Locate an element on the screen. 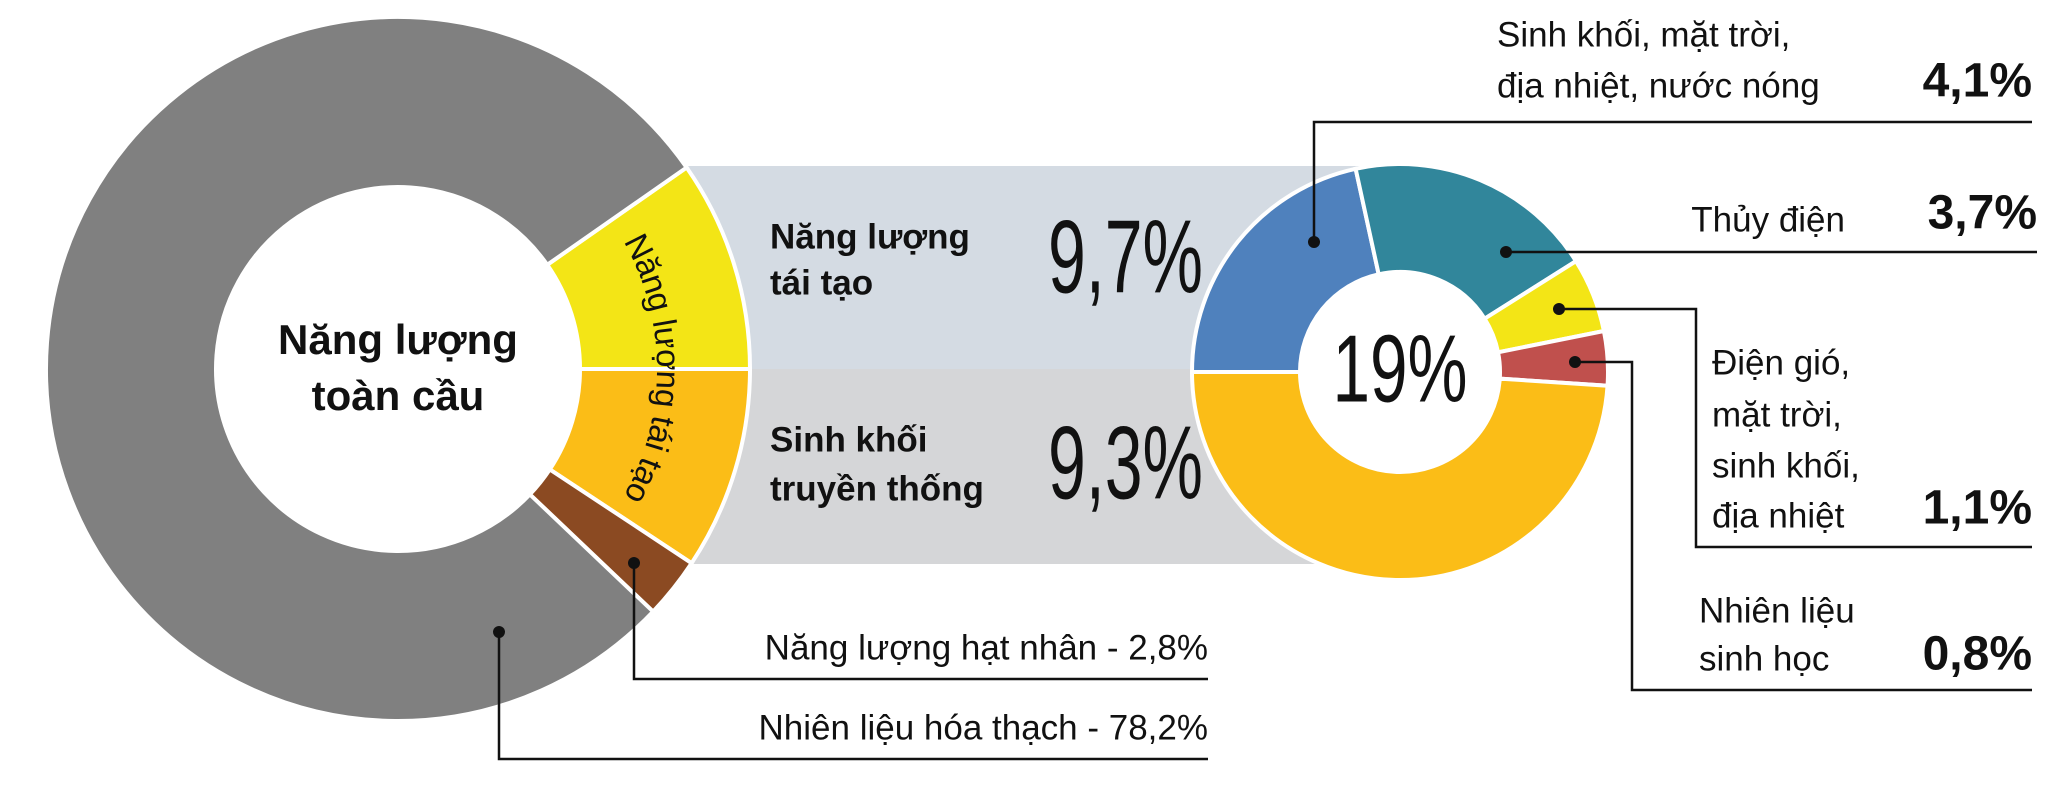 The width and height of the screenshot is (2070, 795). segment-label: truyền thống is located at coordinates (877, 488).